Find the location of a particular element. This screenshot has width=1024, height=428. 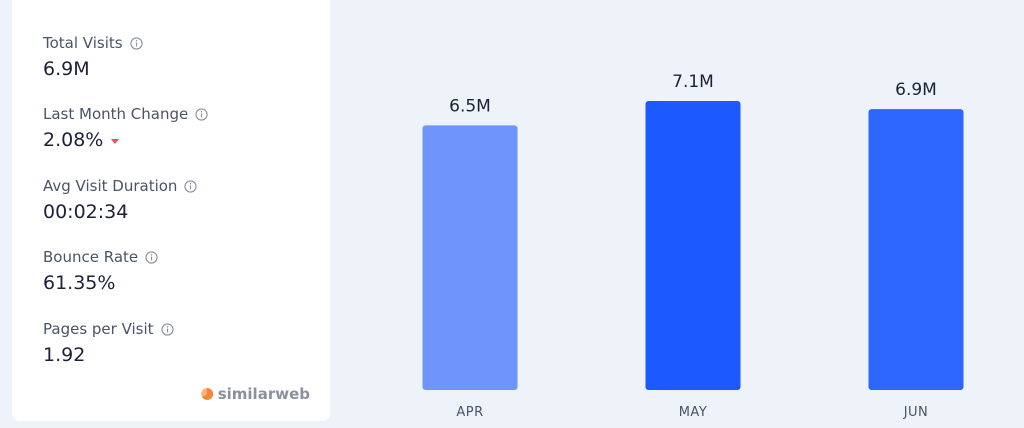

metric-value: 00:02:34 is located at coordinates (86, 212).